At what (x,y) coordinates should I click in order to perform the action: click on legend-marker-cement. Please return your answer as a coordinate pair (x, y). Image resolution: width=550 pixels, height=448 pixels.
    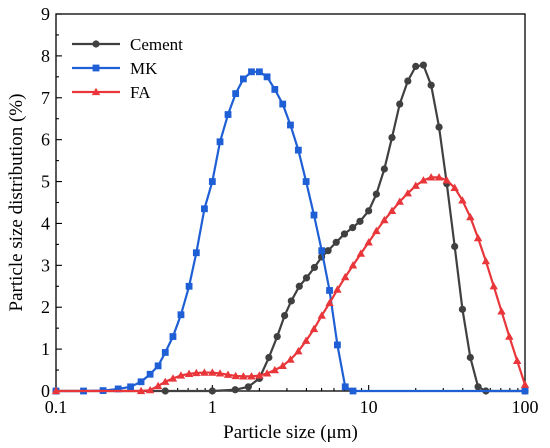
    Looking at the image, I should click on (96, 44).